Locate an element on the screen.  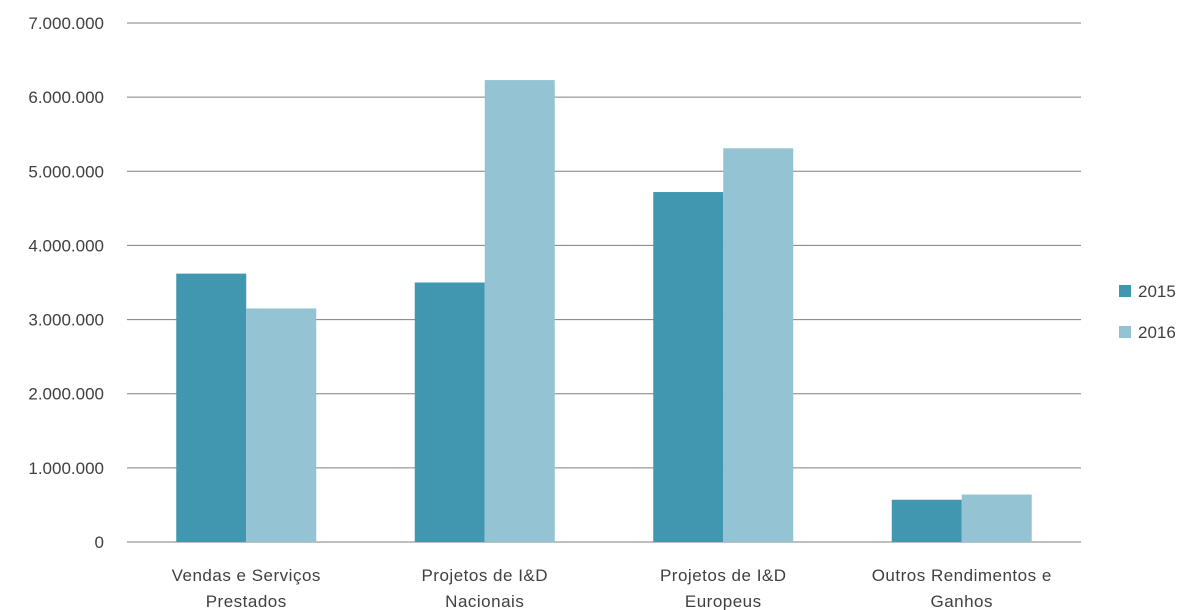
y-tick-label: 0 is located at coordinates (99, 542).